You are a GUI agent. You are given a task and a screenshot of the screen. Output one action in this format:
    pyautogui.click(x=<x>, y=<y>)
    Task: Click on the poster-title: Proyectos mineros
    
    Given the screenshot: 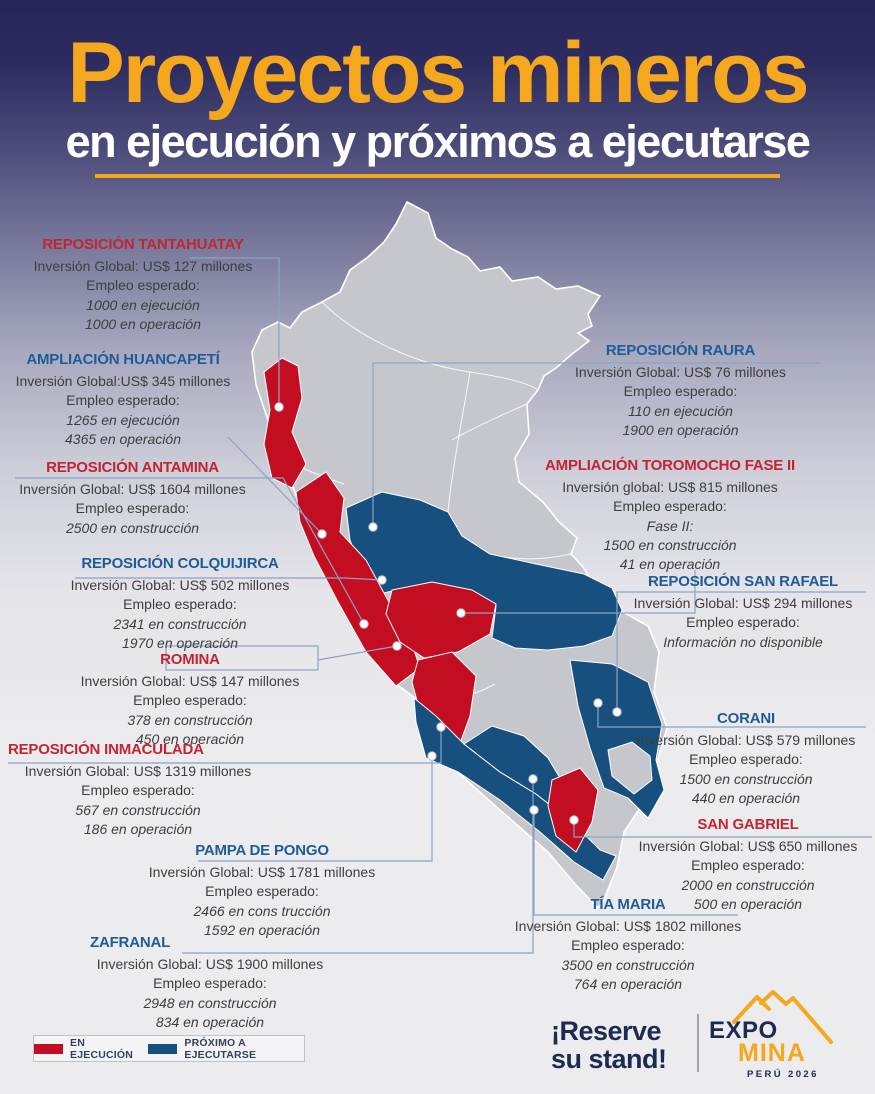 What is the action you would take?
    pyautogui.click(x=438, y=73)
    